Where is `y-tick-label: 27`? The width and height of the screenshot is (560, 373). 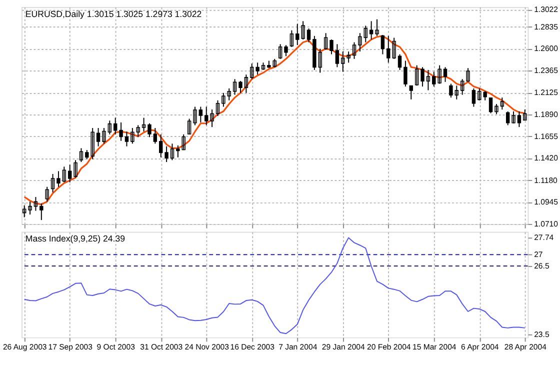
y-tick-label: 27 is located at coordinates (538, 255).